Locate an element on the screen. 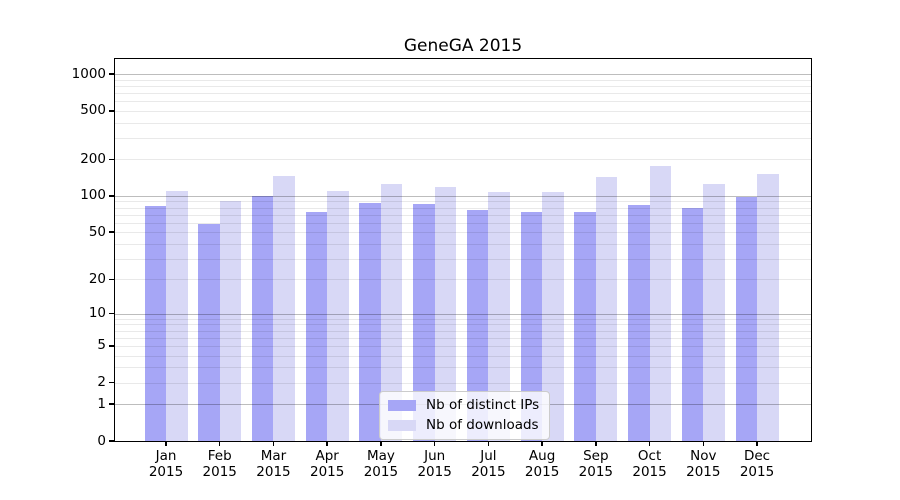 Image resolution: width=900 pixels, height=500 pixels. y-tick-label: 100 is located at coordinates (93, 195).